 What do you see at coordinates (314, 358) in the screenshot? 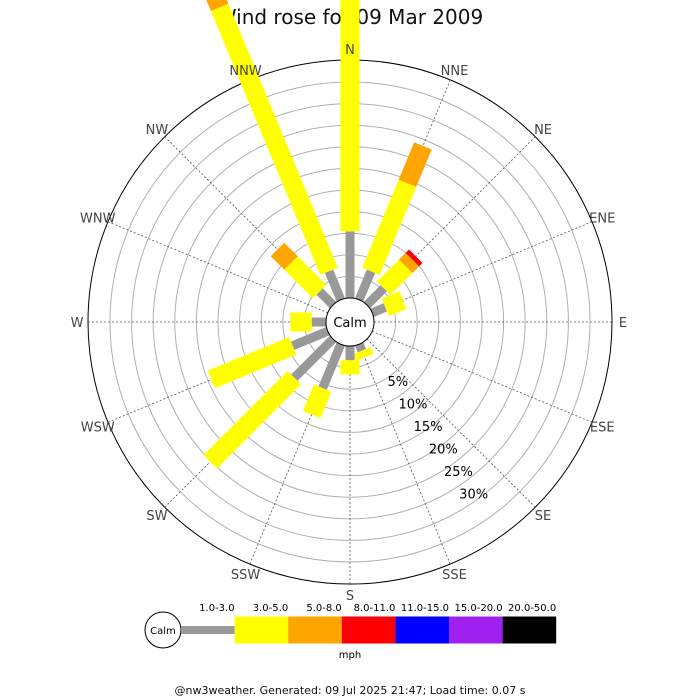
I see `bar-sw-1.0-3.0` at bounding box center [314, 358].